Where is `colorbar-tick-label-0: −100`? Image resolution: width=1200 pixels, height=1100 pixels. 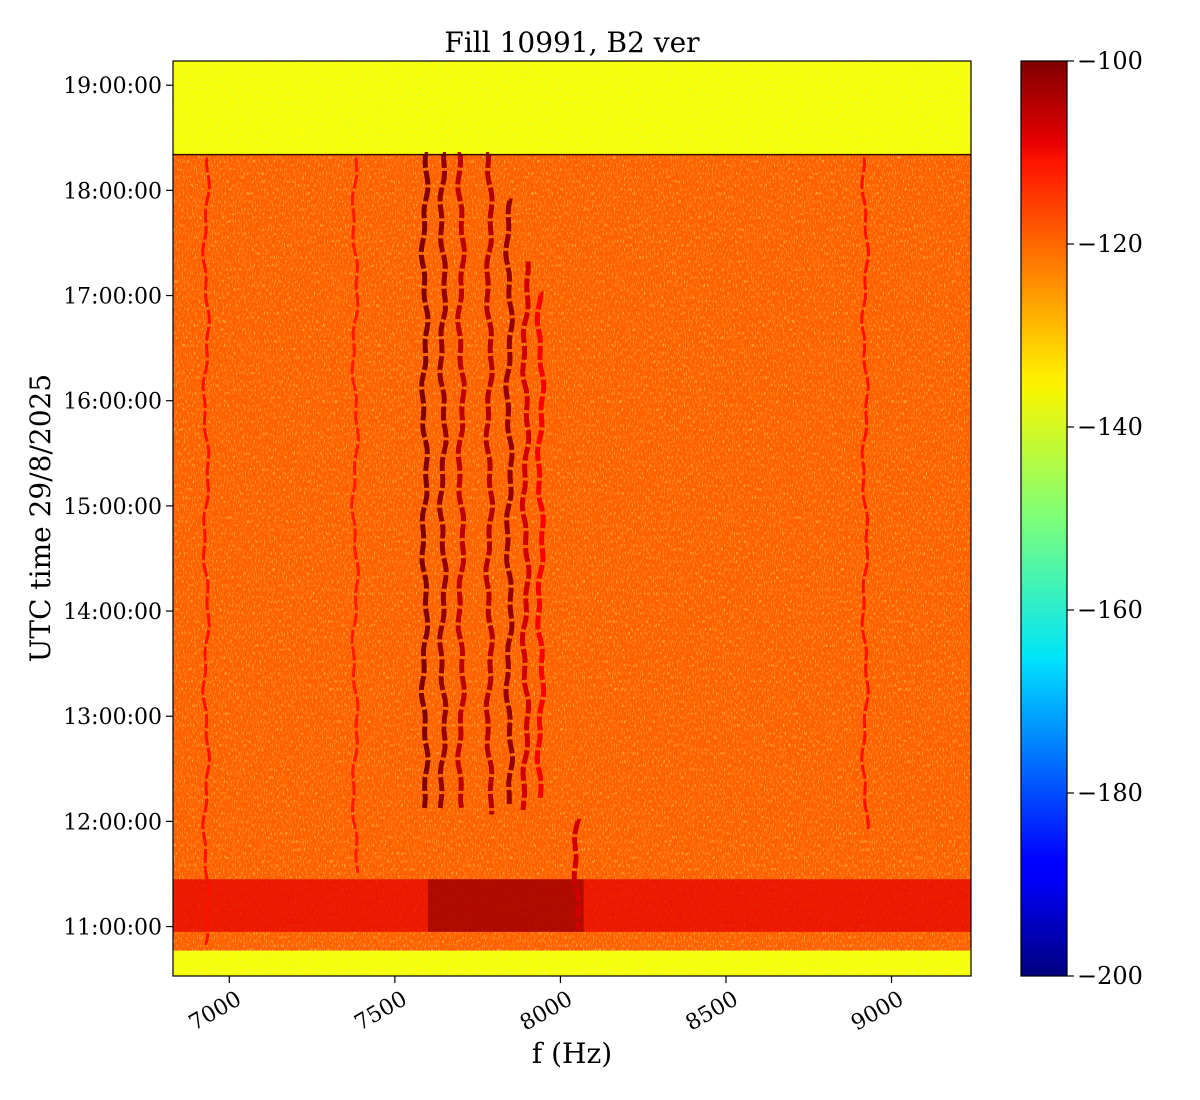
colorbar-tick-label-0: −100 is located at coordinates (1110, 61).